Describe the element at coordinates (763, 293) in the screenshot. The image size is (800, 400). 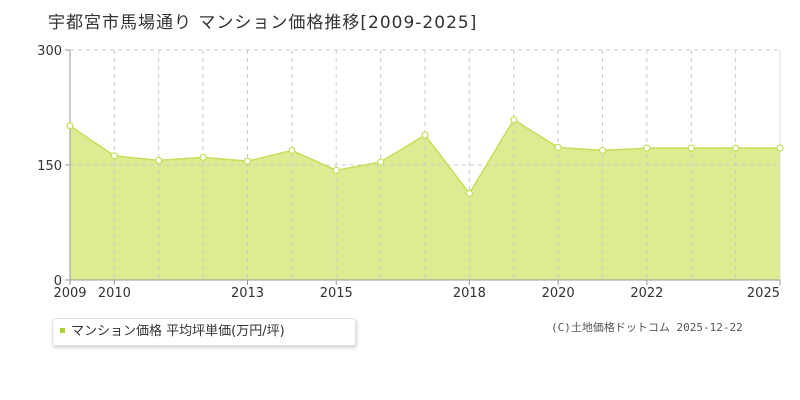
I see `x-tick-label: 2025` at that location.